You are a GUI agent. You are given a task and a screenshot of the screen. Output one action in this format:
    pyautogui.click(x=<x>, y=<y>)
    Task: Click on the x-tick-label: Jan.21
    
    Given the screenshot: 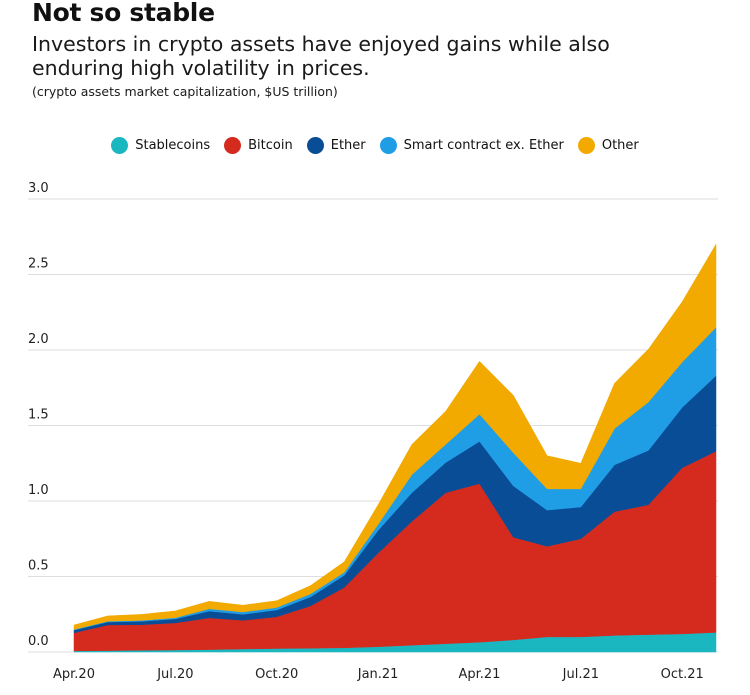 What is the action you would take?
    pyautogui.click(x=378, y=674)
    